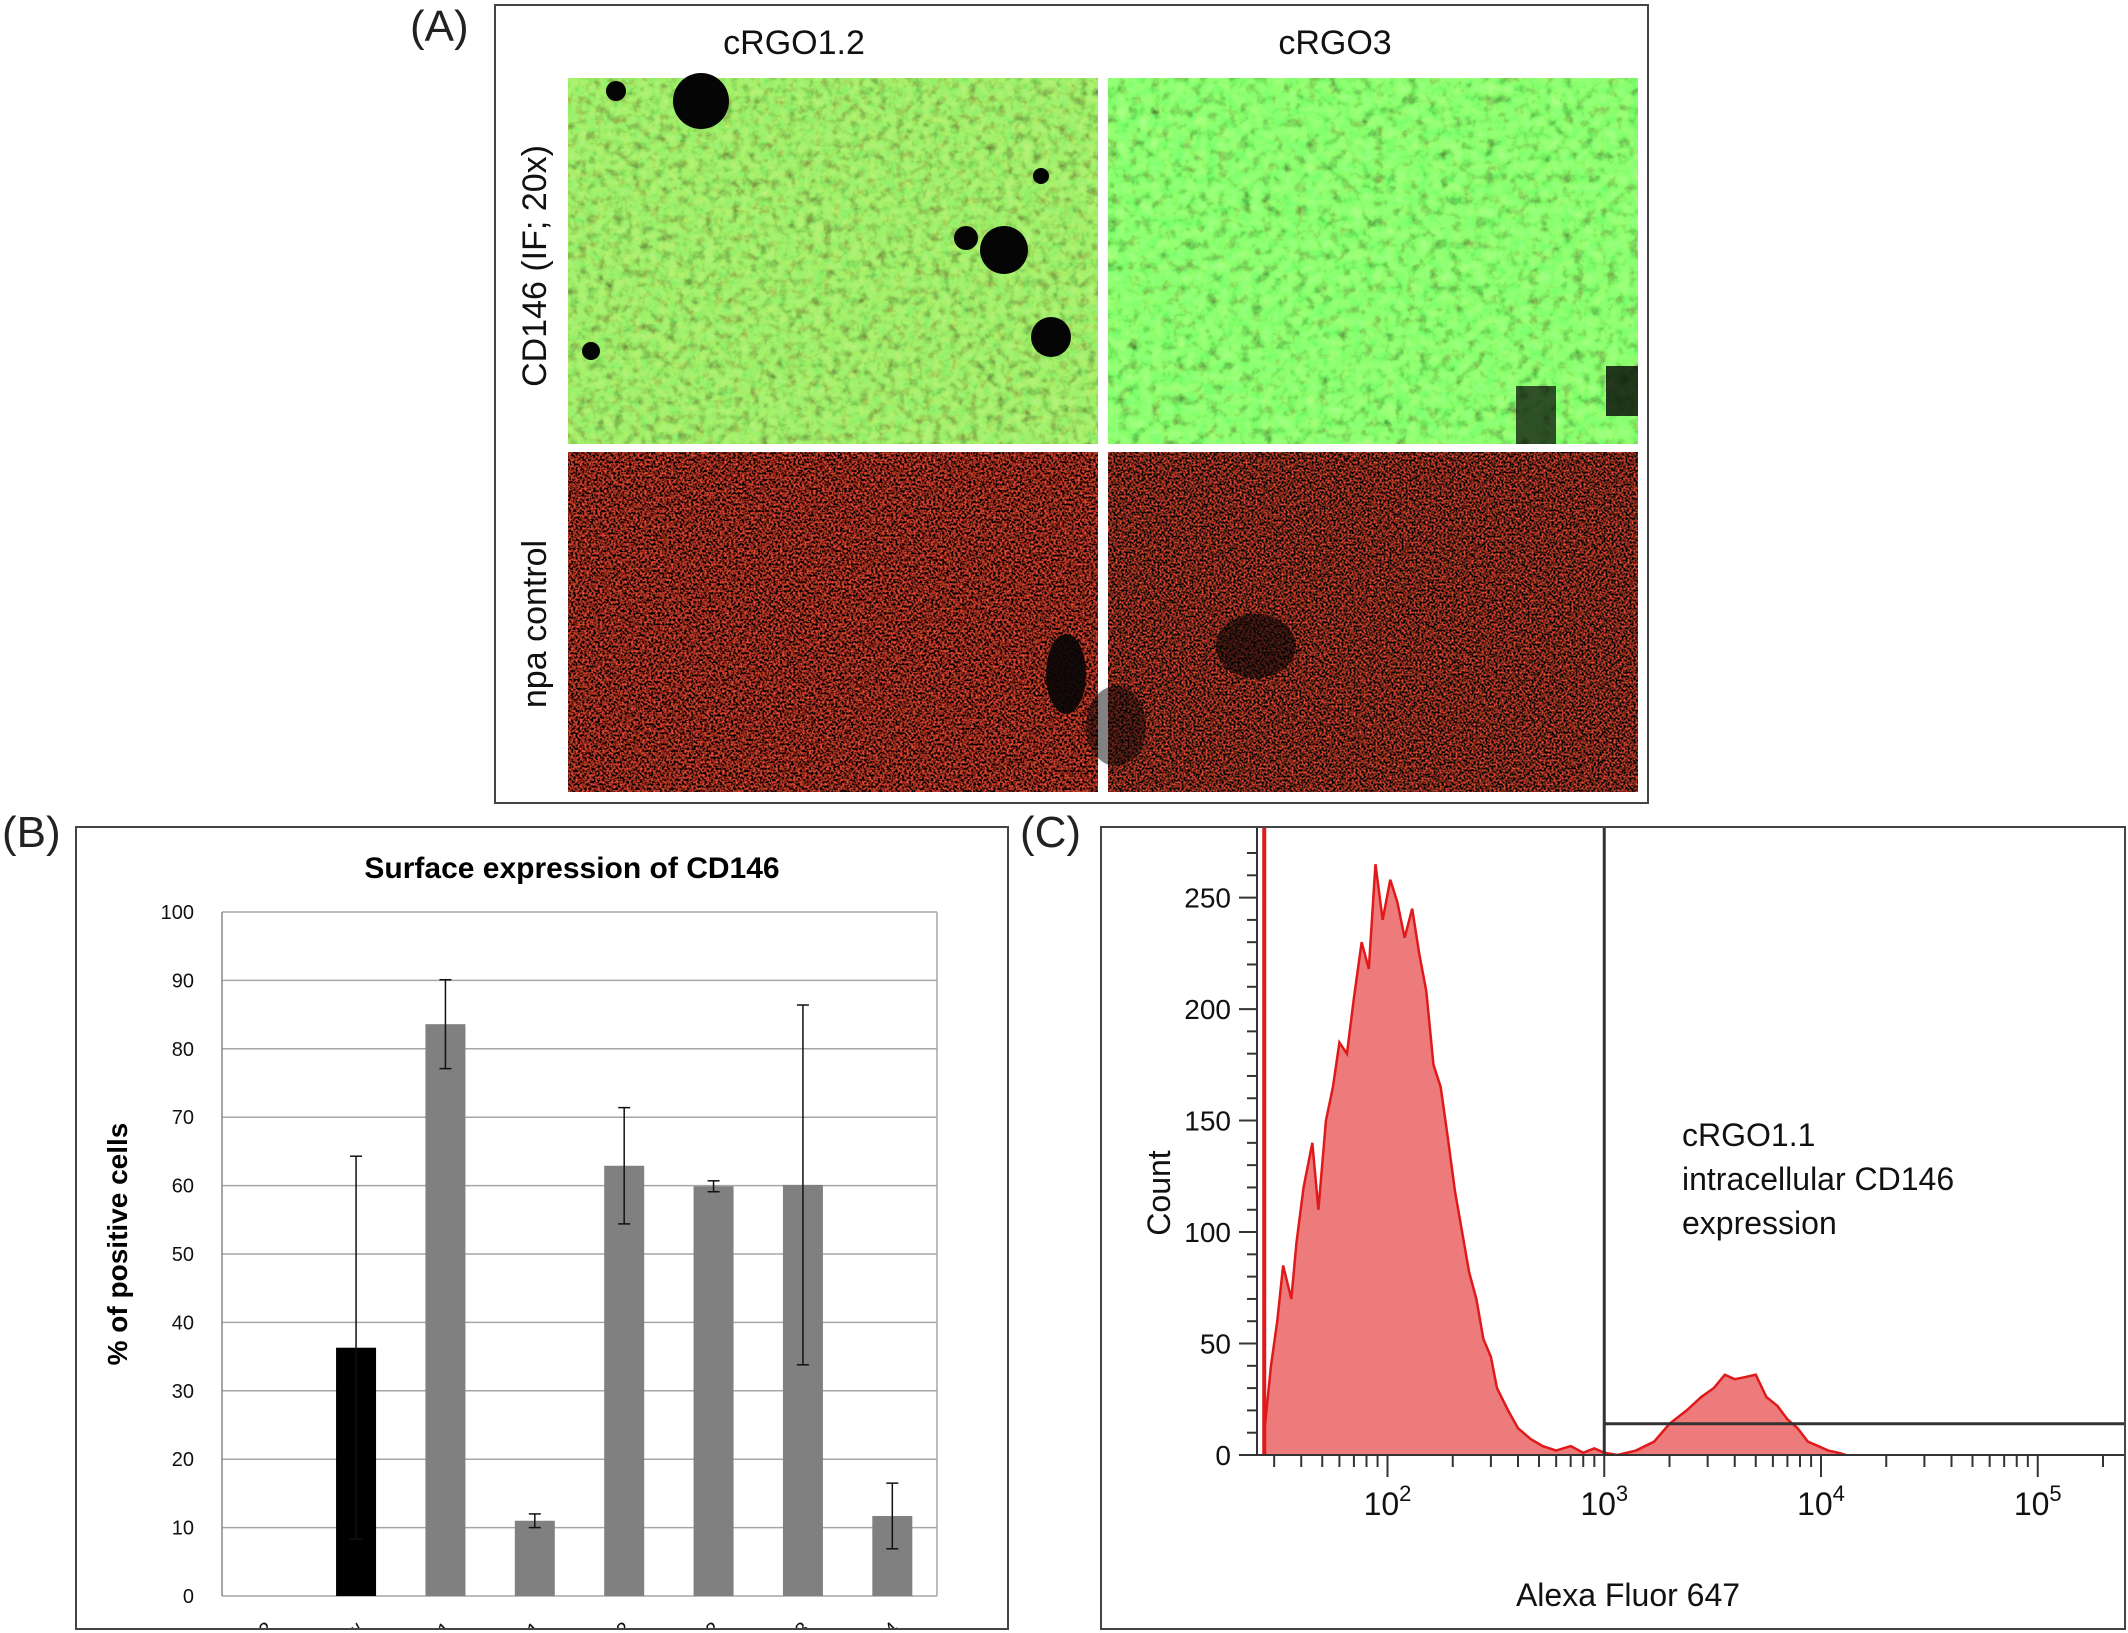 This screenshot has width=2128, height=1633. I want to click on y-tick-label: 90, so click(183, 981).